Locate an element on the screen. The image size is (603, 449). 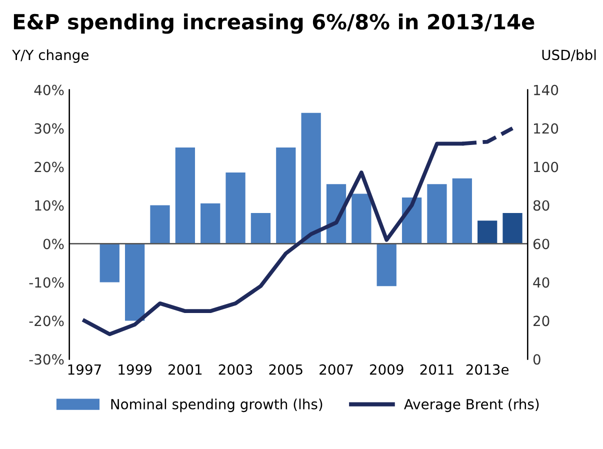
x-tick-label: 2001 is located at coordinates (185, 369).